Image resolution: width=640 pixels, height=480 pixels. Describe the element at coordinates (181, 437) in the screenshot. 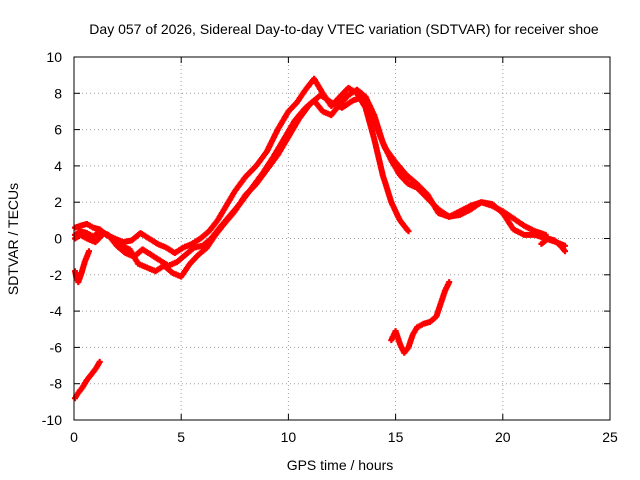

I see `x-tick-label: 5` at that location.